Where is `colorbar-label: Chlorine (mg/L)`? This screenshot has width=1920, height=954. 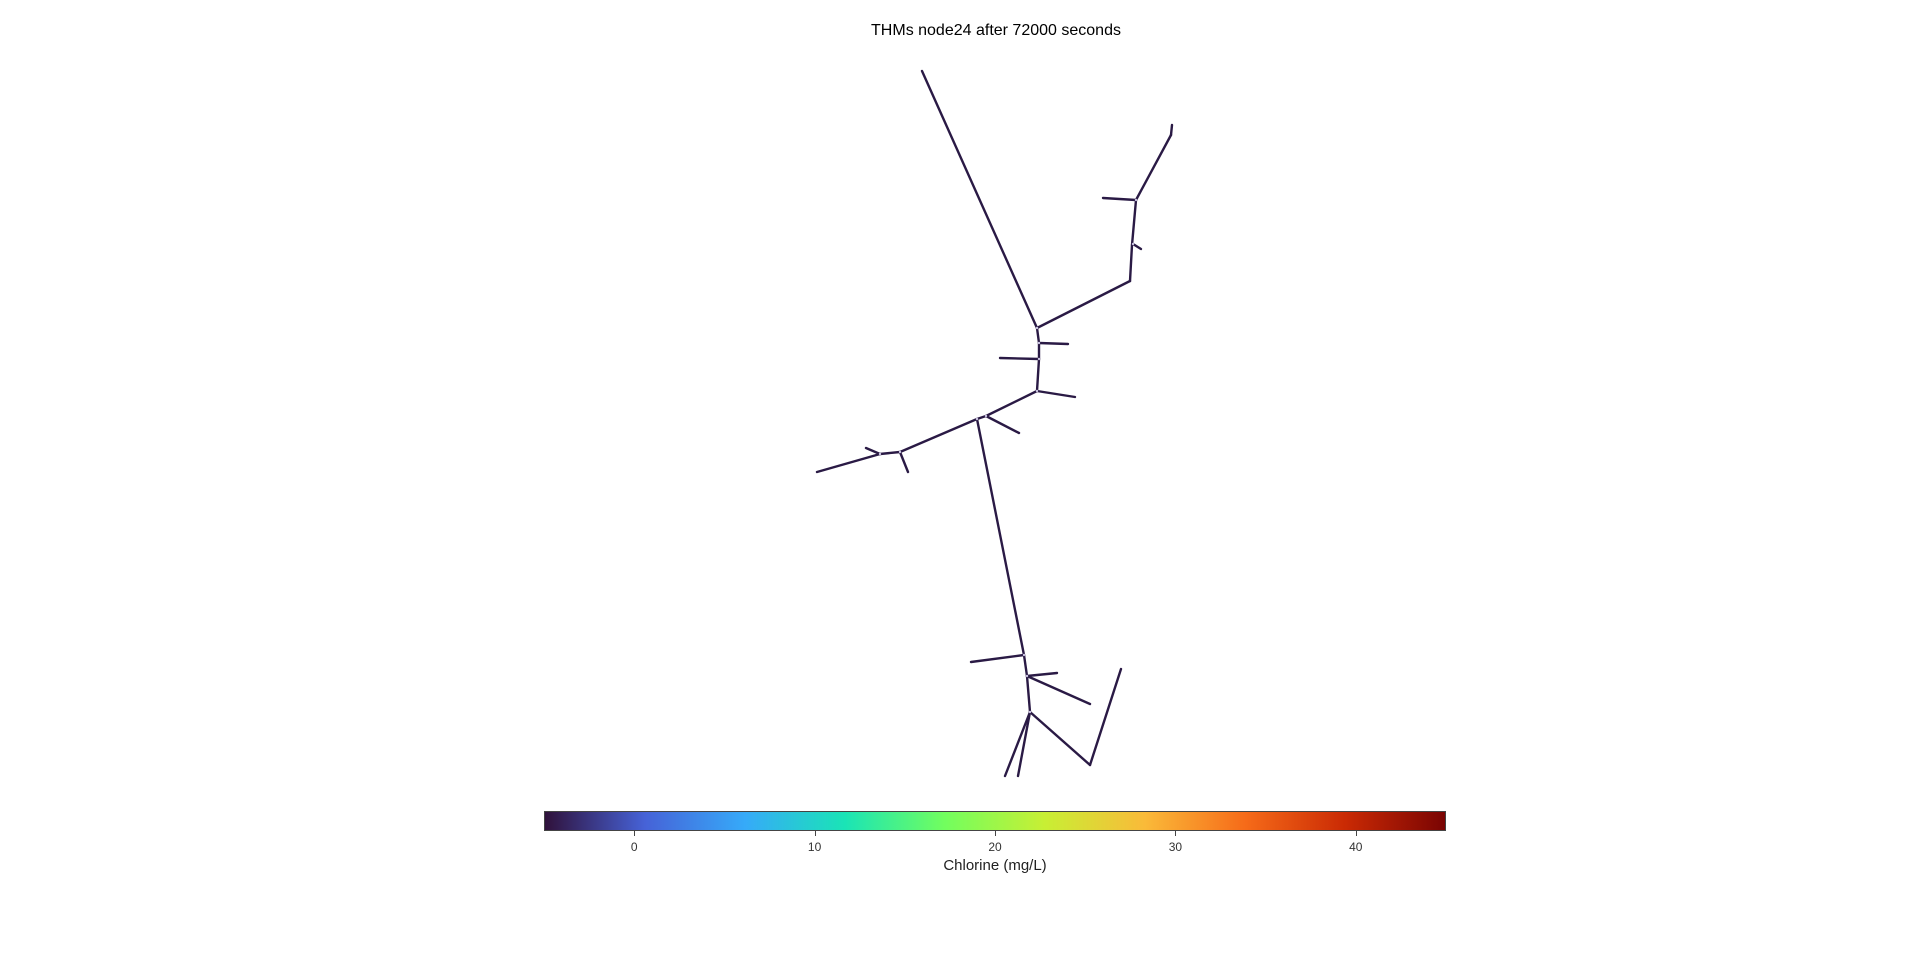
colorbar-label: Chlorine (mg/L) is located at coordinates (995, 865).